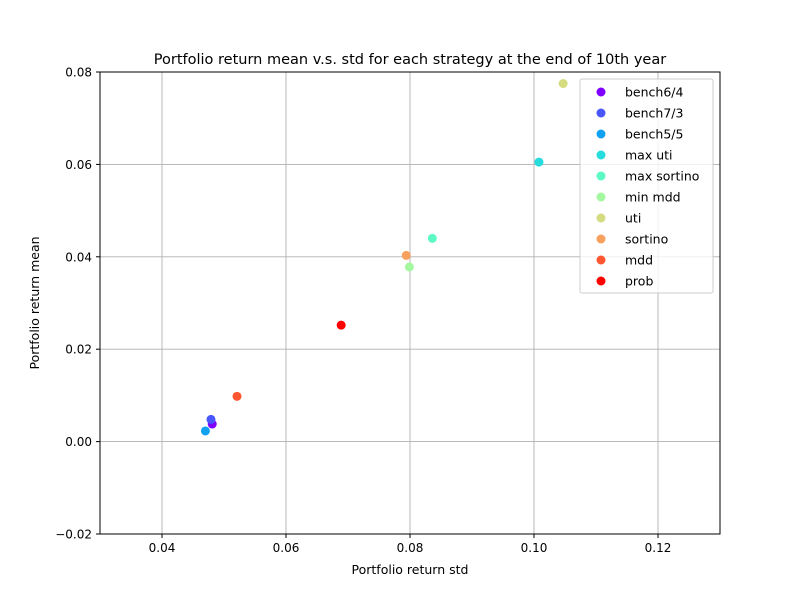 The width and height of the screenshot is (800, 600). I want to click on legend-label: bench5/5, so click(654, 134).